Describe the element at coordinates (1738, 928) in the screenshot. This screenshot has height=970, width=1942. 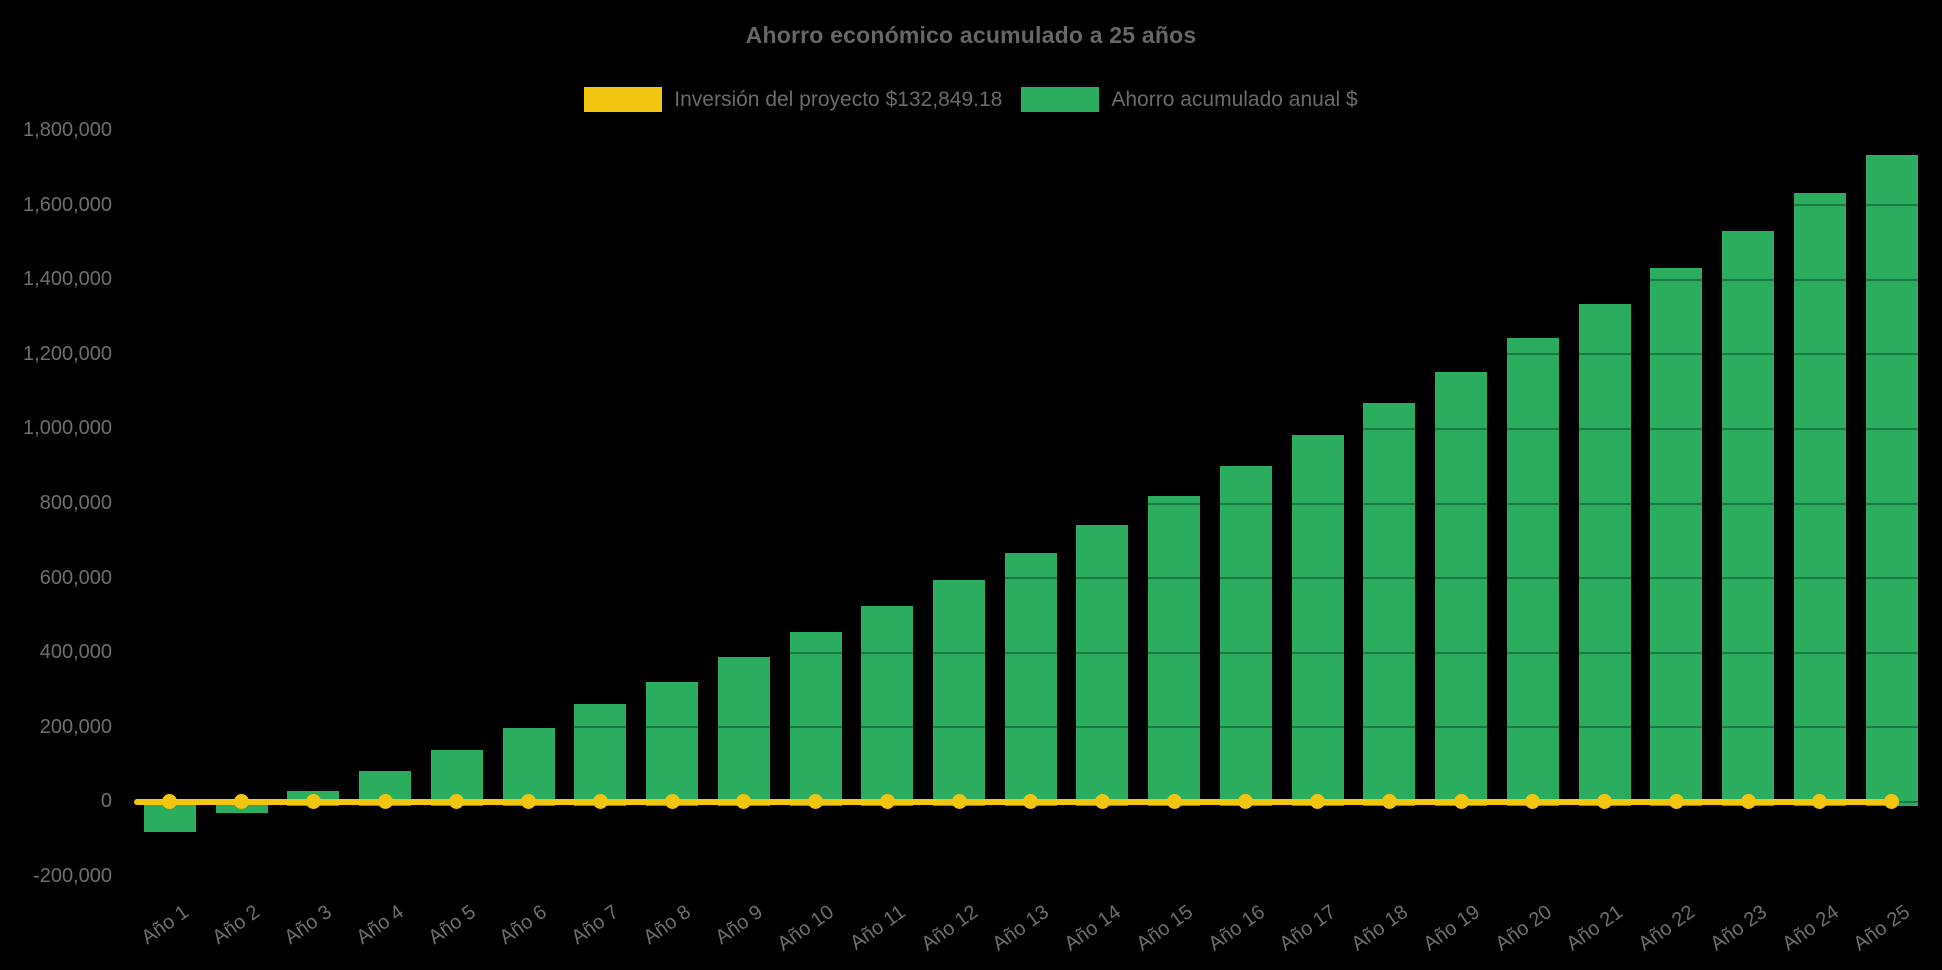
I see `x-tick-año-23: Año 23` at that location.